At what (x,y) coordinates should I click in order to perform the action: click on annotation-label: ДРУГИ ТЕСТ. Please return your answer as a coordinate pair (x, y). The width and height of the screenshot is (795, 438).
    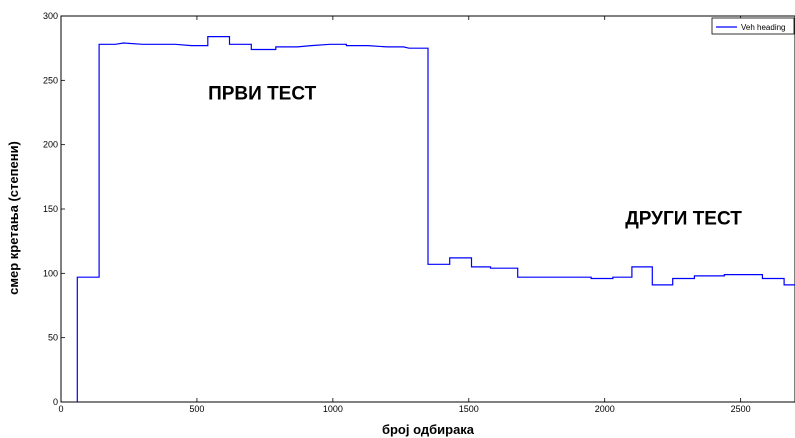
    Looking at the image, I should click on (683, 218).